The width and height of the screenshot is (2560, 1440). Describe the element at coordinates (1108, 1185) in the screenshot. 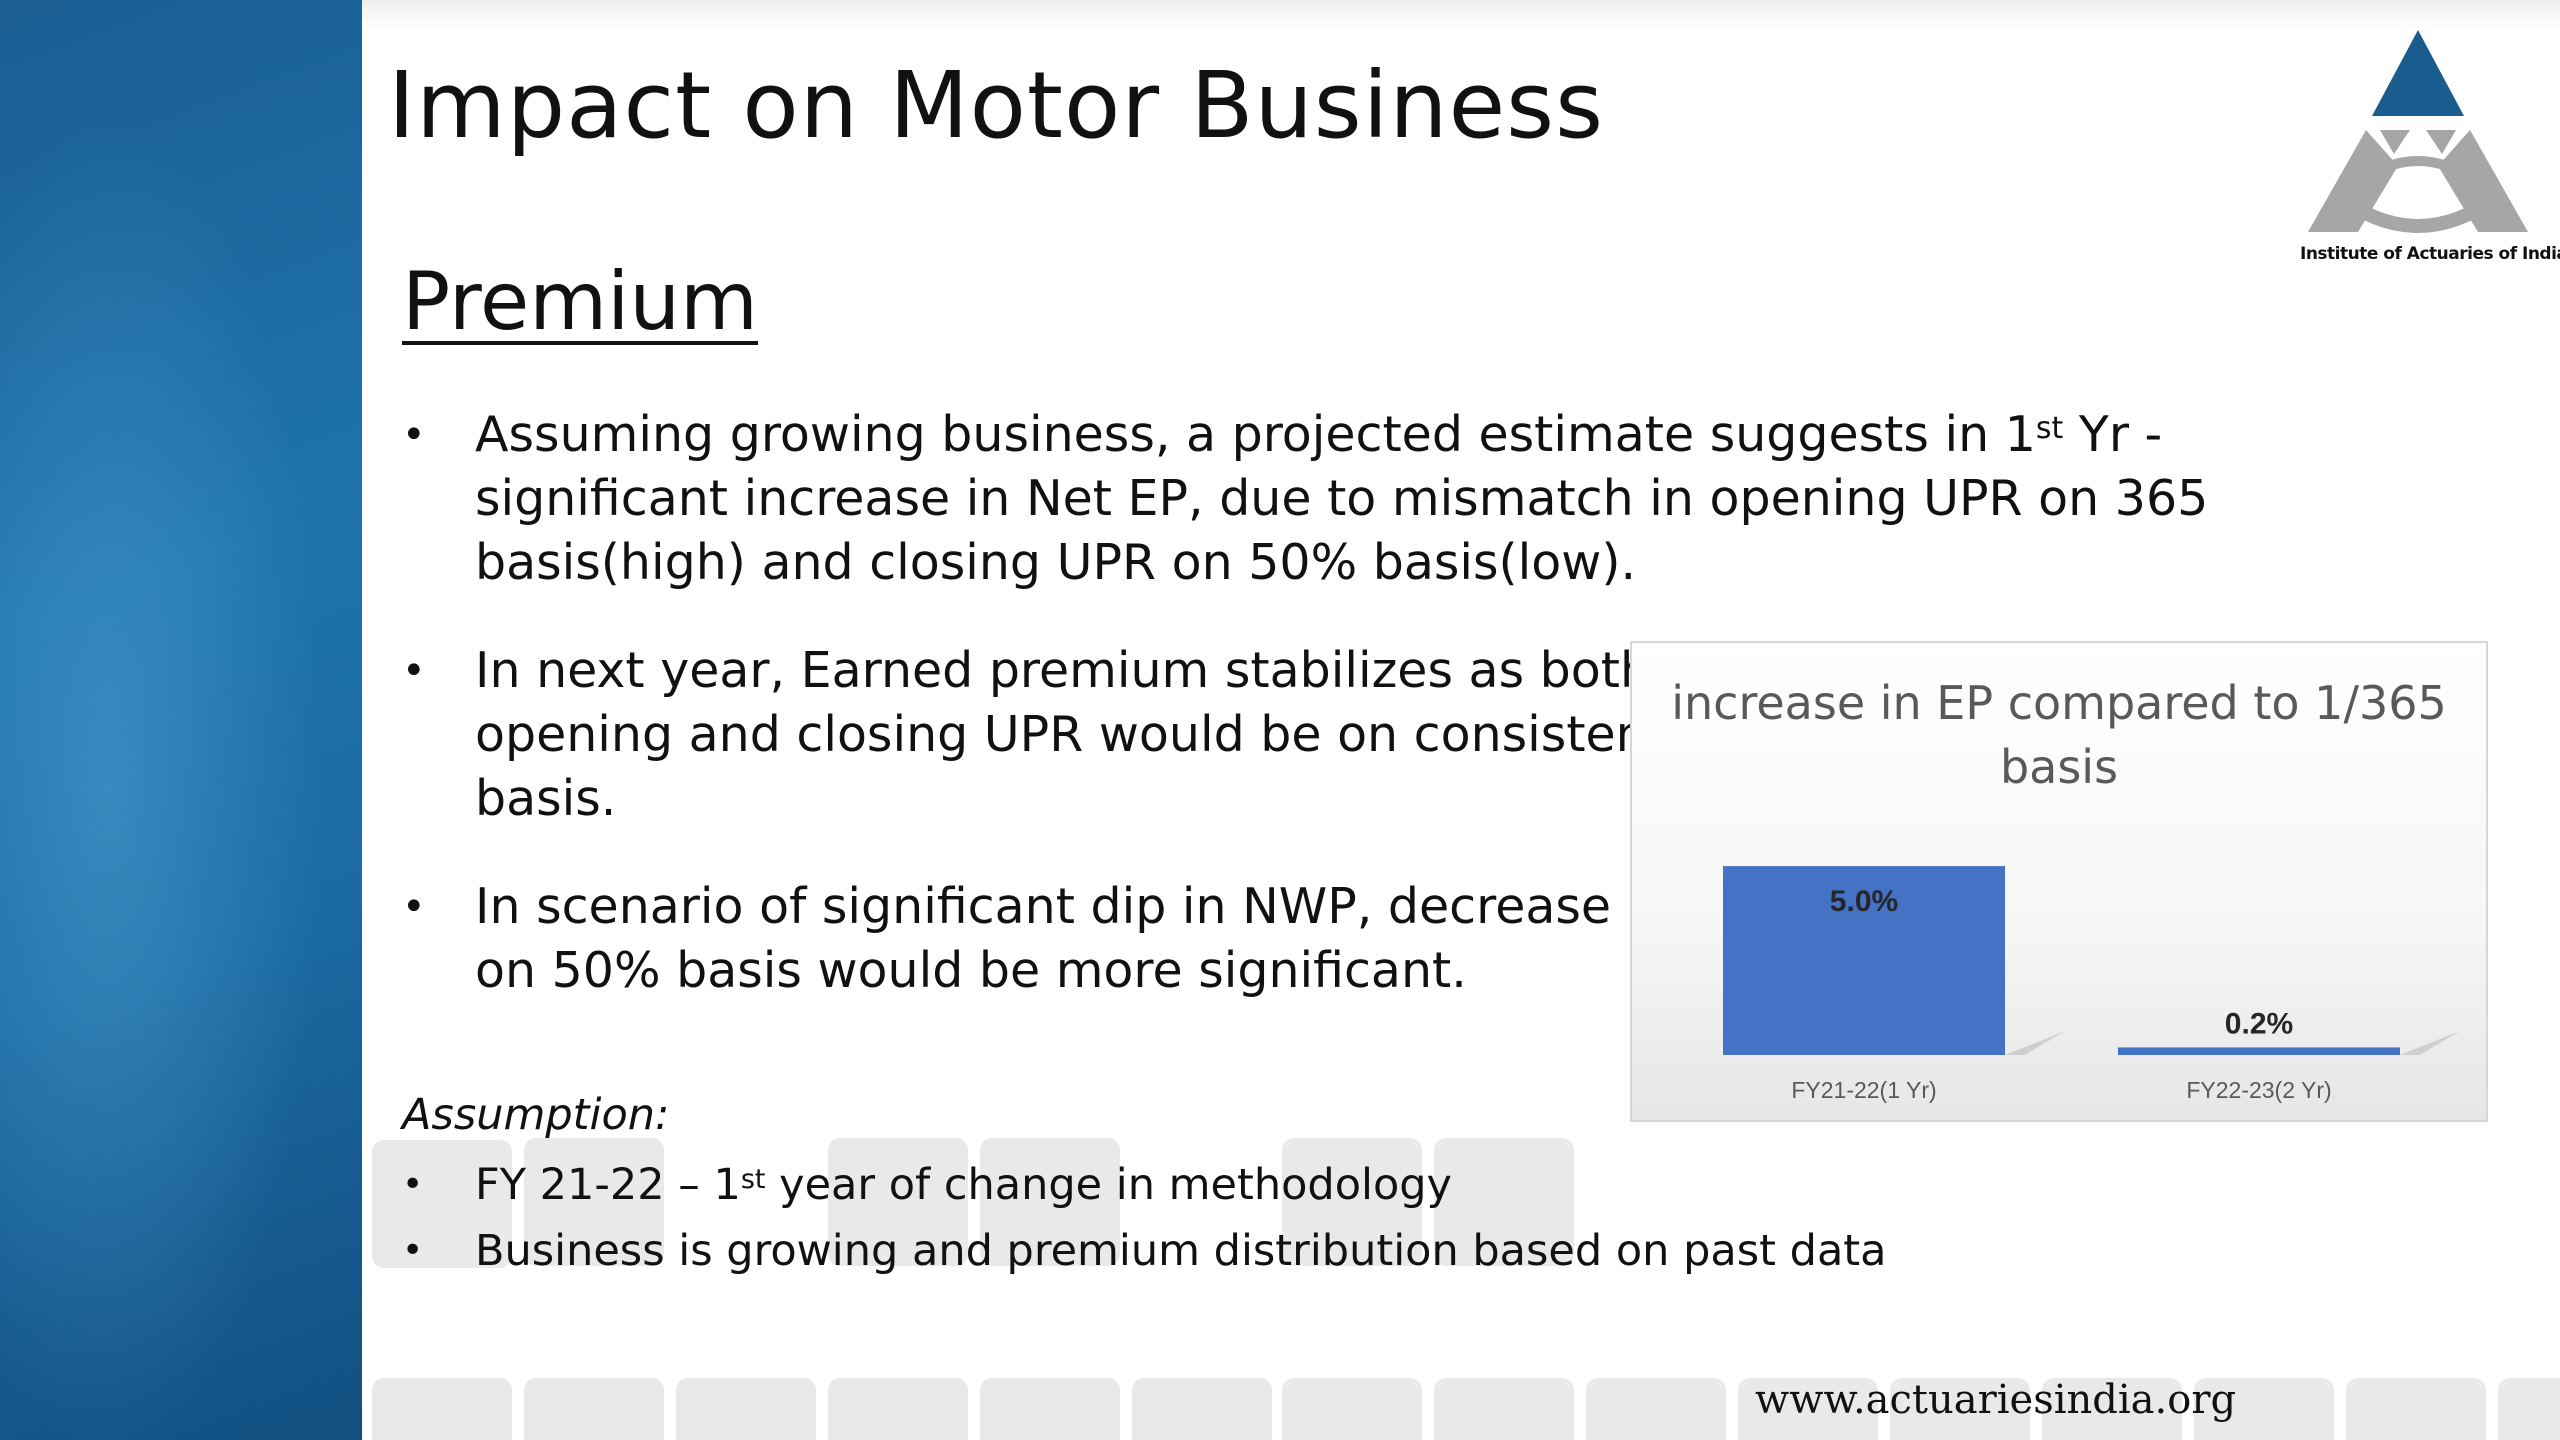

I see `assumption-text: year of change in methodology` at that location.